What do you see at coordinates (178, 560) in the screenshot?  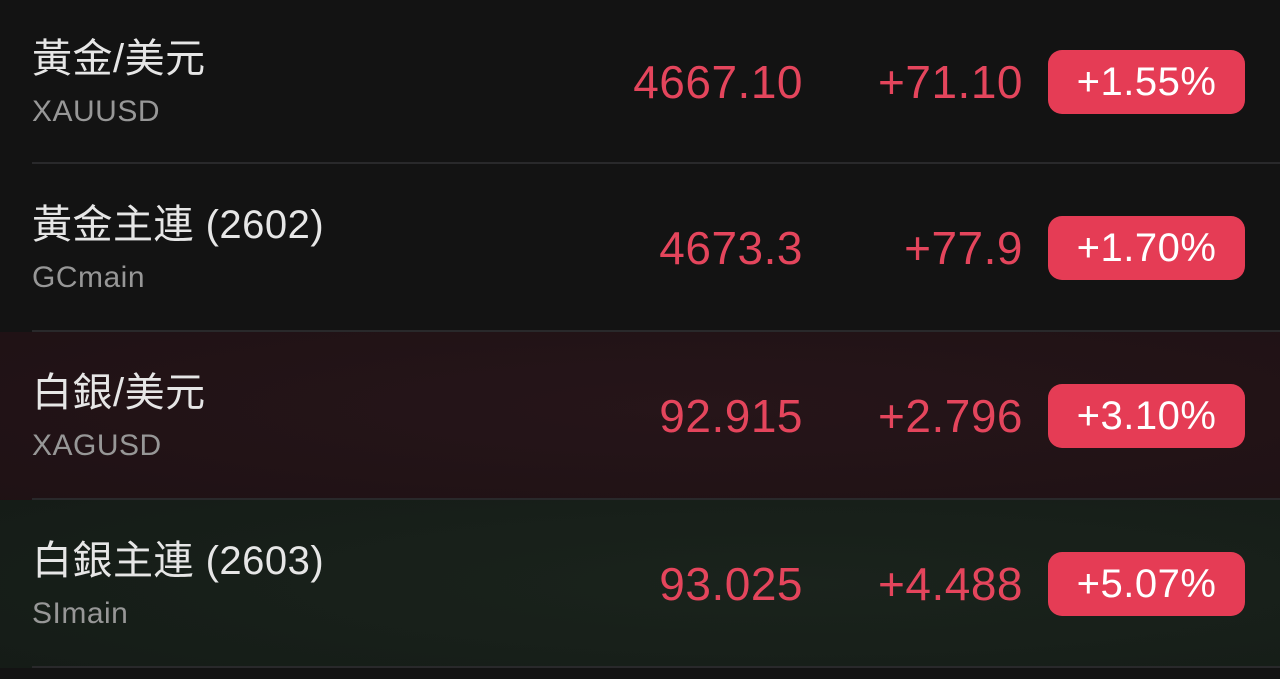 I see `instrument-name: 白銀主連 (2603)` at bounding box center [178, 560].